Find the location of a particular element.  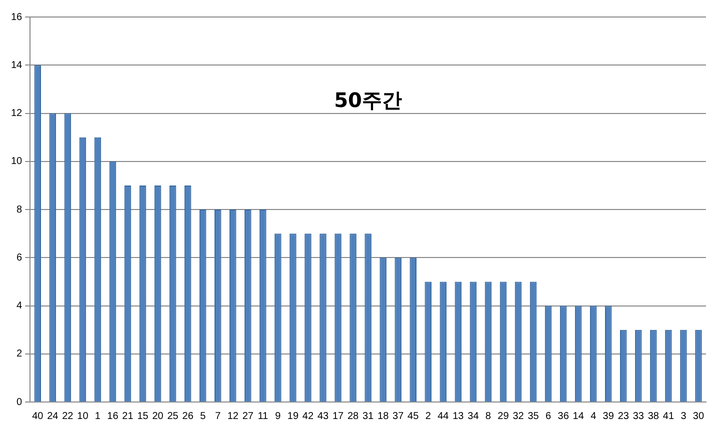

x-tick-label: 34 is located at coordinates (474, 416).